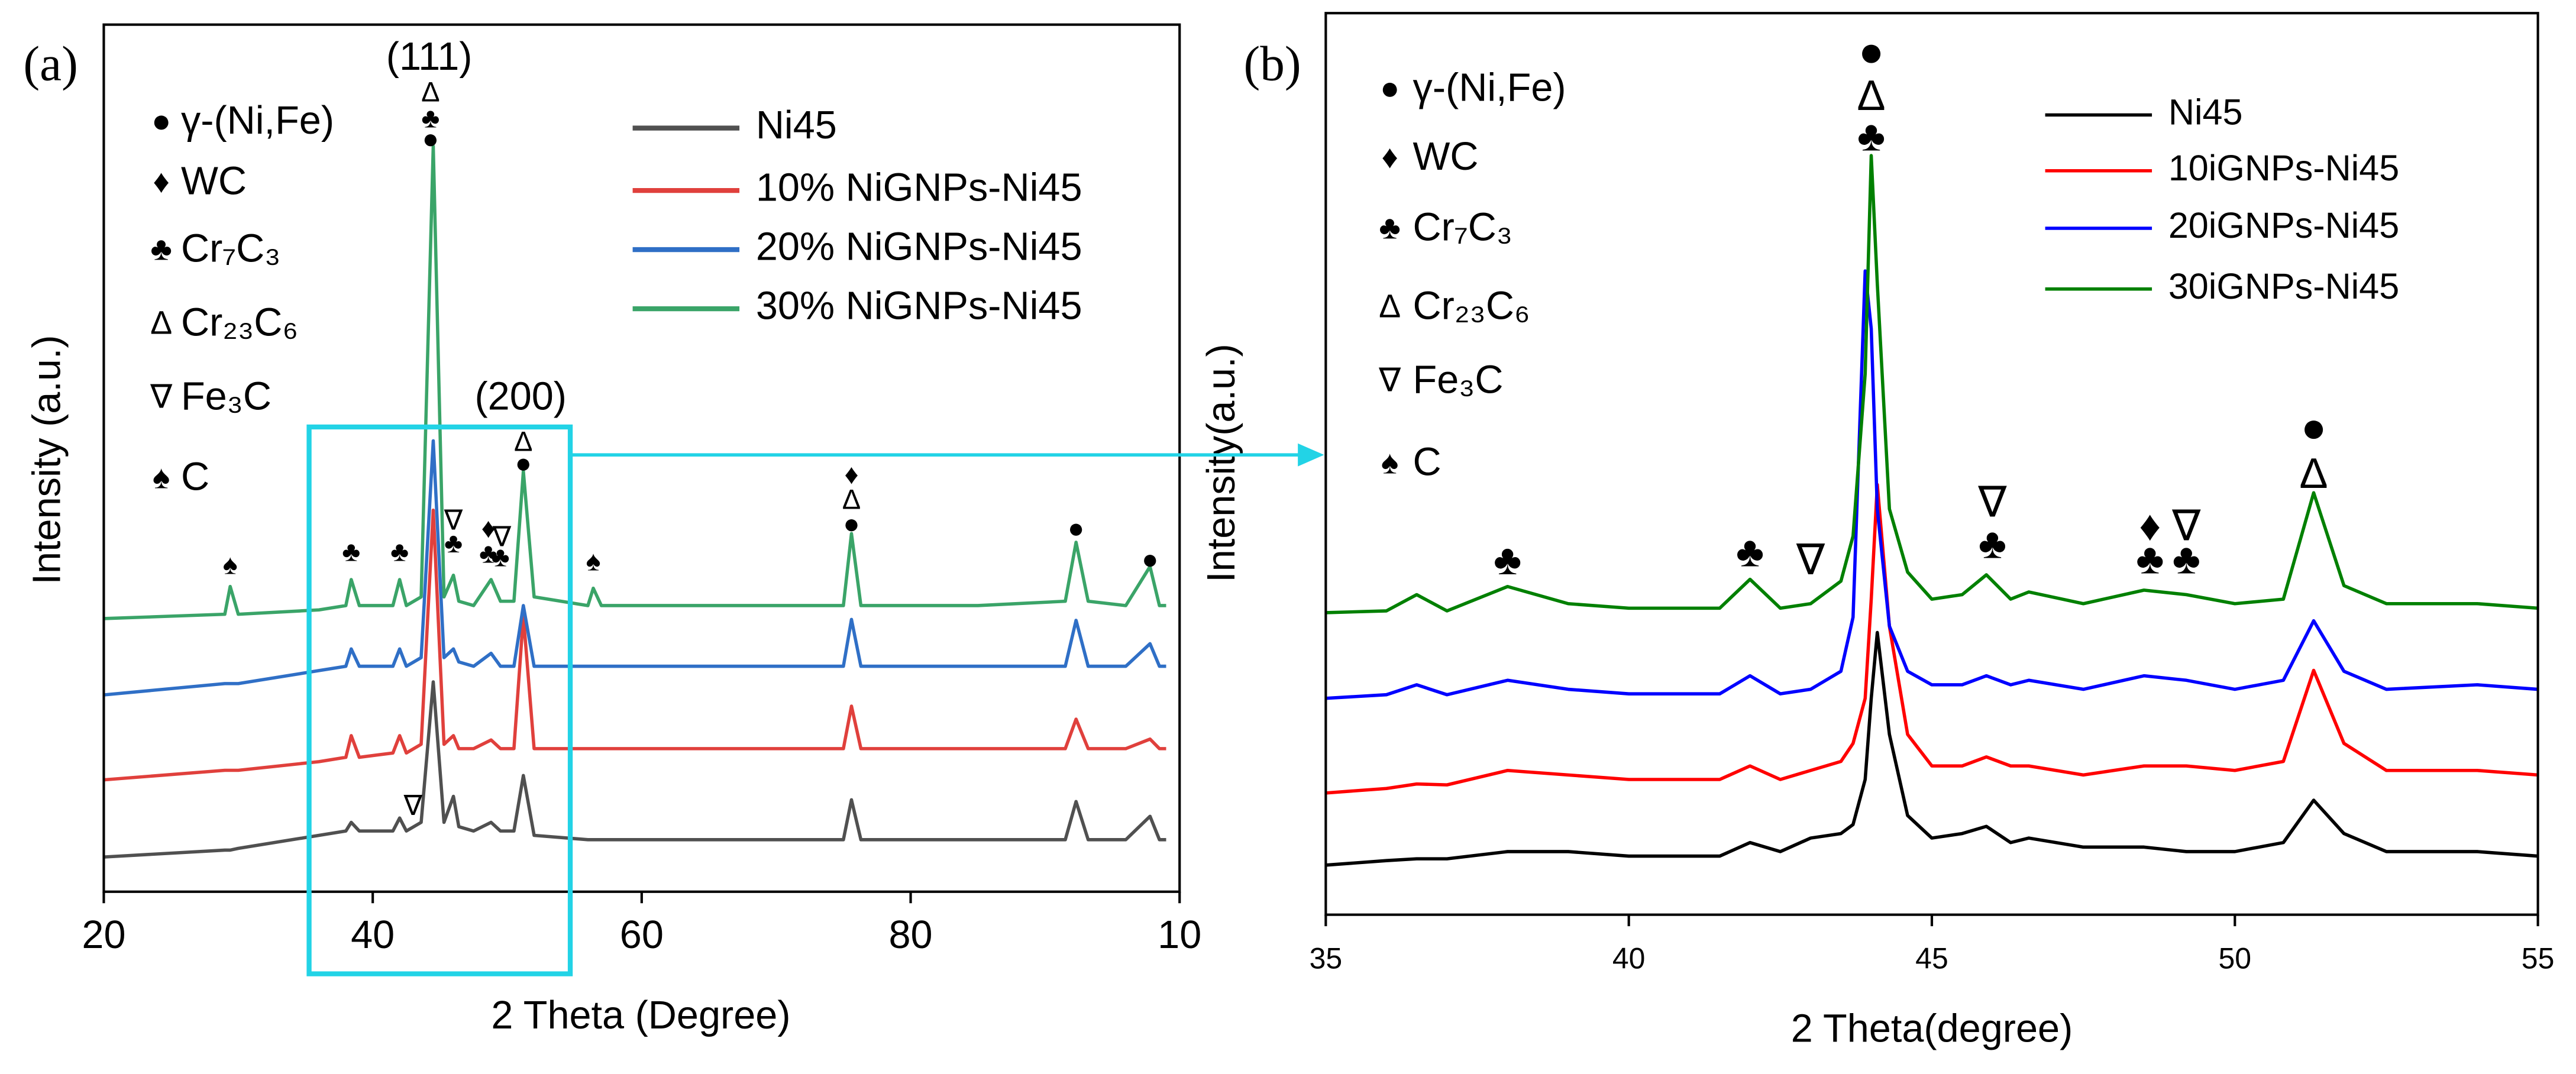 This screenshot has height=1074, width=2576. Describe the element at coordinates (1311, 455) in the screenshot. I see `zoom-arrowhead` at that location.